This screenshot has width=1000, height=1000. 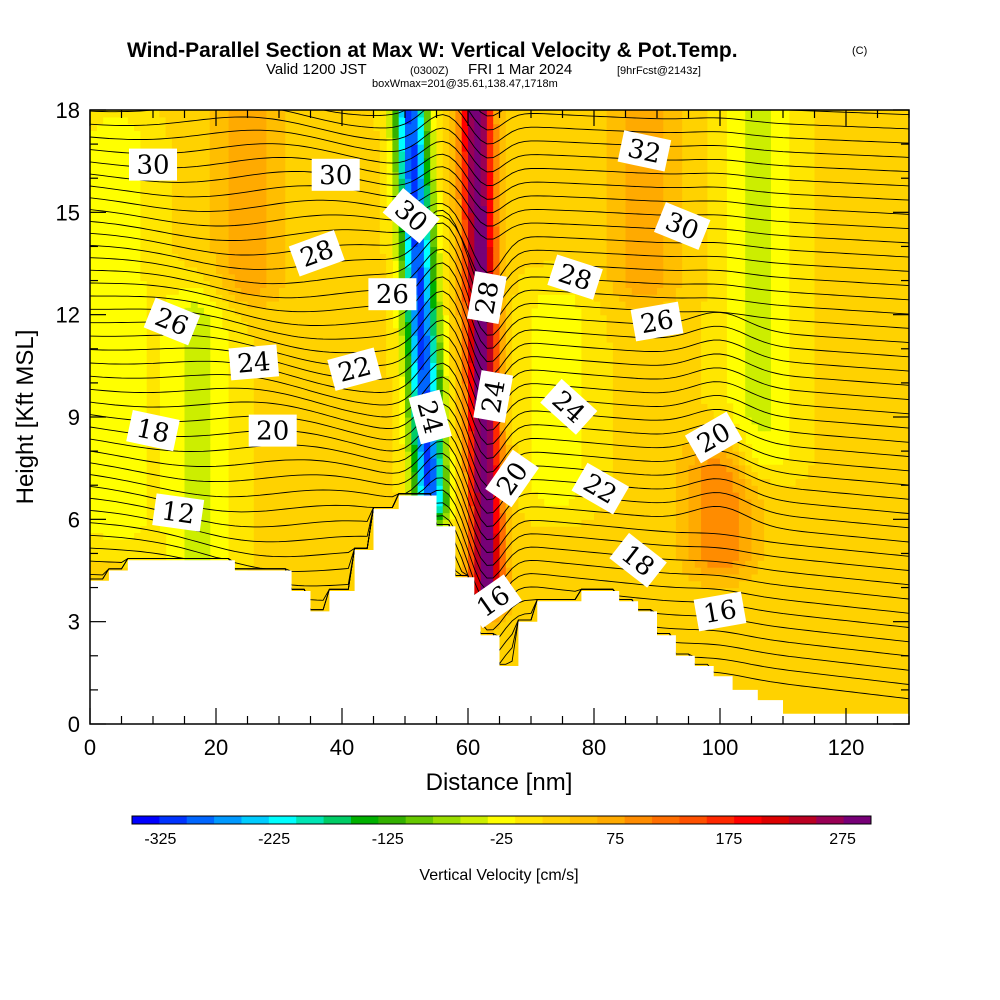 I want to click on valid-date: FRI 1 Mar 2024, so click(x=520, y=69).